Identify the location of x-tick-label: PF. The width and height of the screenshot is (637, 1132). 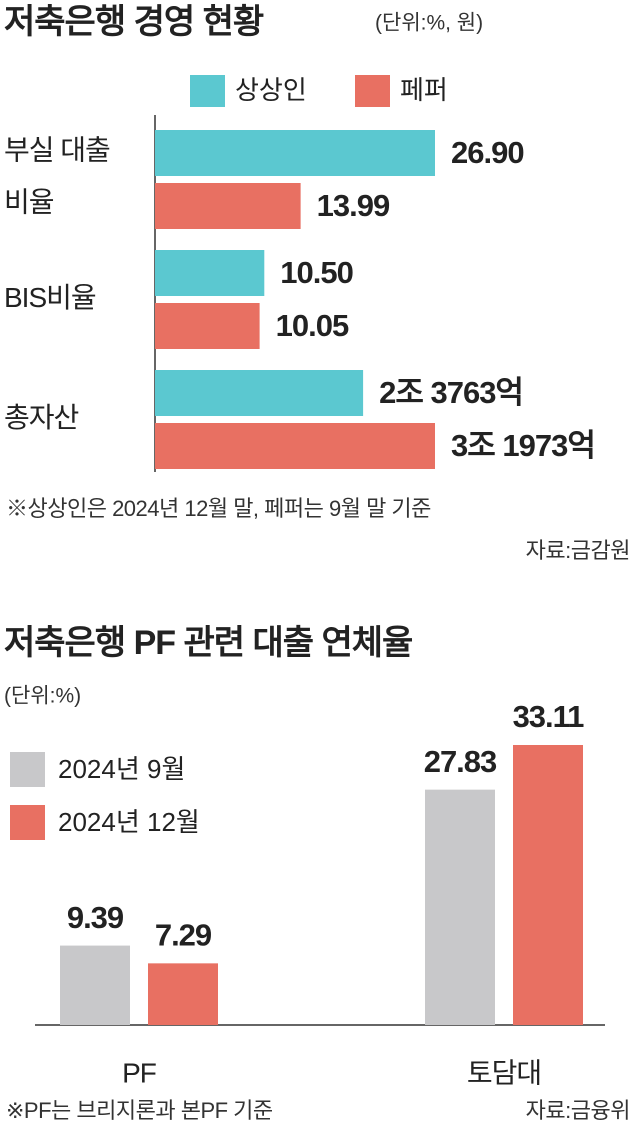
(139, 1072).